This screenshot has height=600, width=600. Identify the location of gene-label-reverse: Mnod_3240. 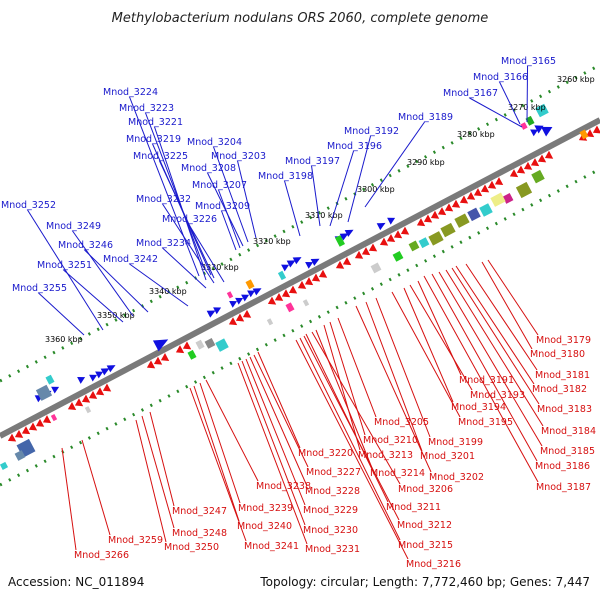
(264, 526).